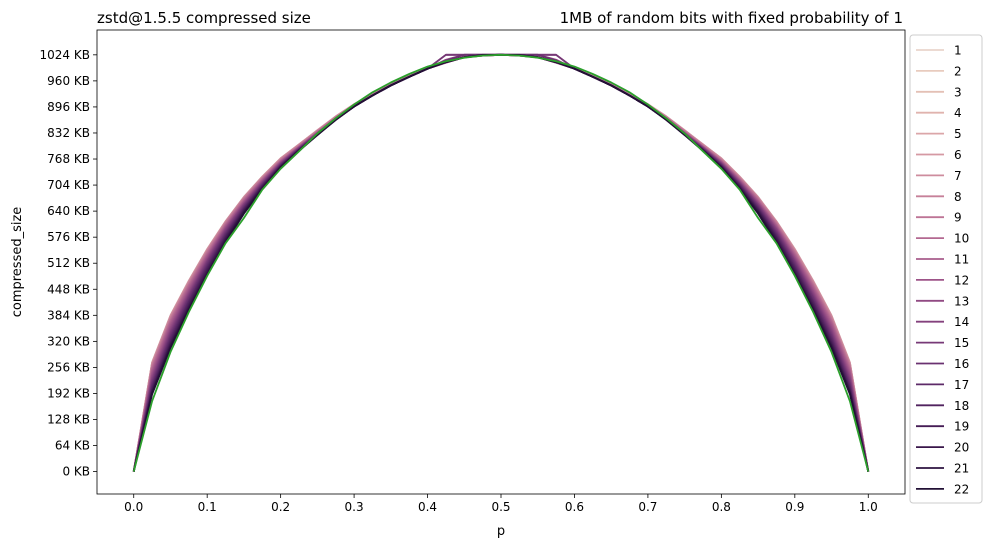 This screenshot has width=988, height=547. I want to click on x-tick-label: 0.5, so click(500, 507).